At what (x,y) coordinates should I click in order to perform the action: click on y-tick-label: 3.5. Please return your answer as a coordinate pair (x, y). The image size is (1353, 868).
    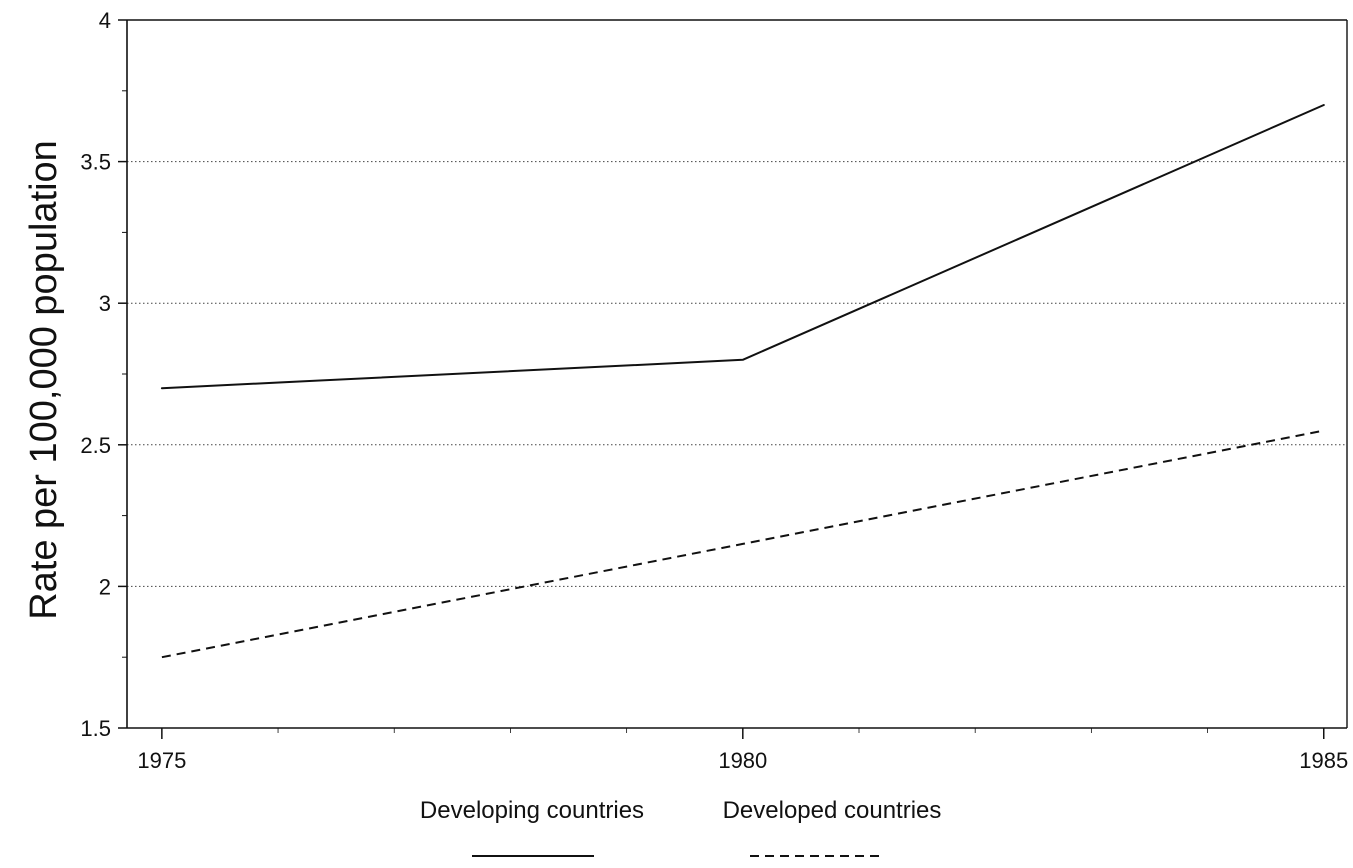
    Looking at the image, I should click on (95, 162).